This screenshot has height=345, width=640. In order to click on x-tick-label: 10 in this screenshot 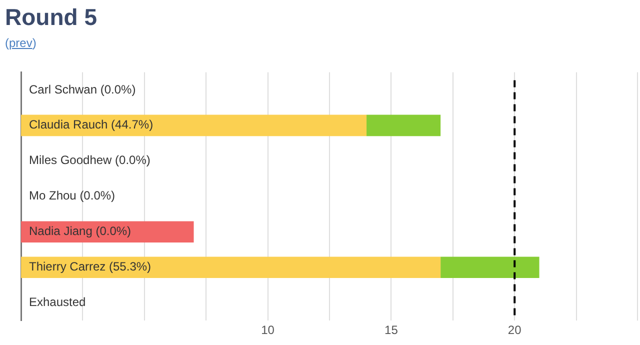, I will do `click(268, 330)`.